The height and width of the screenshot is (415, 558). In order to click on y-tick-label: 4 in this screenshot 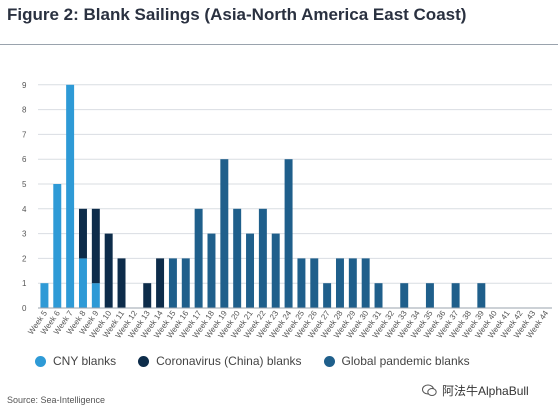, I will do `click(24, 209)`.